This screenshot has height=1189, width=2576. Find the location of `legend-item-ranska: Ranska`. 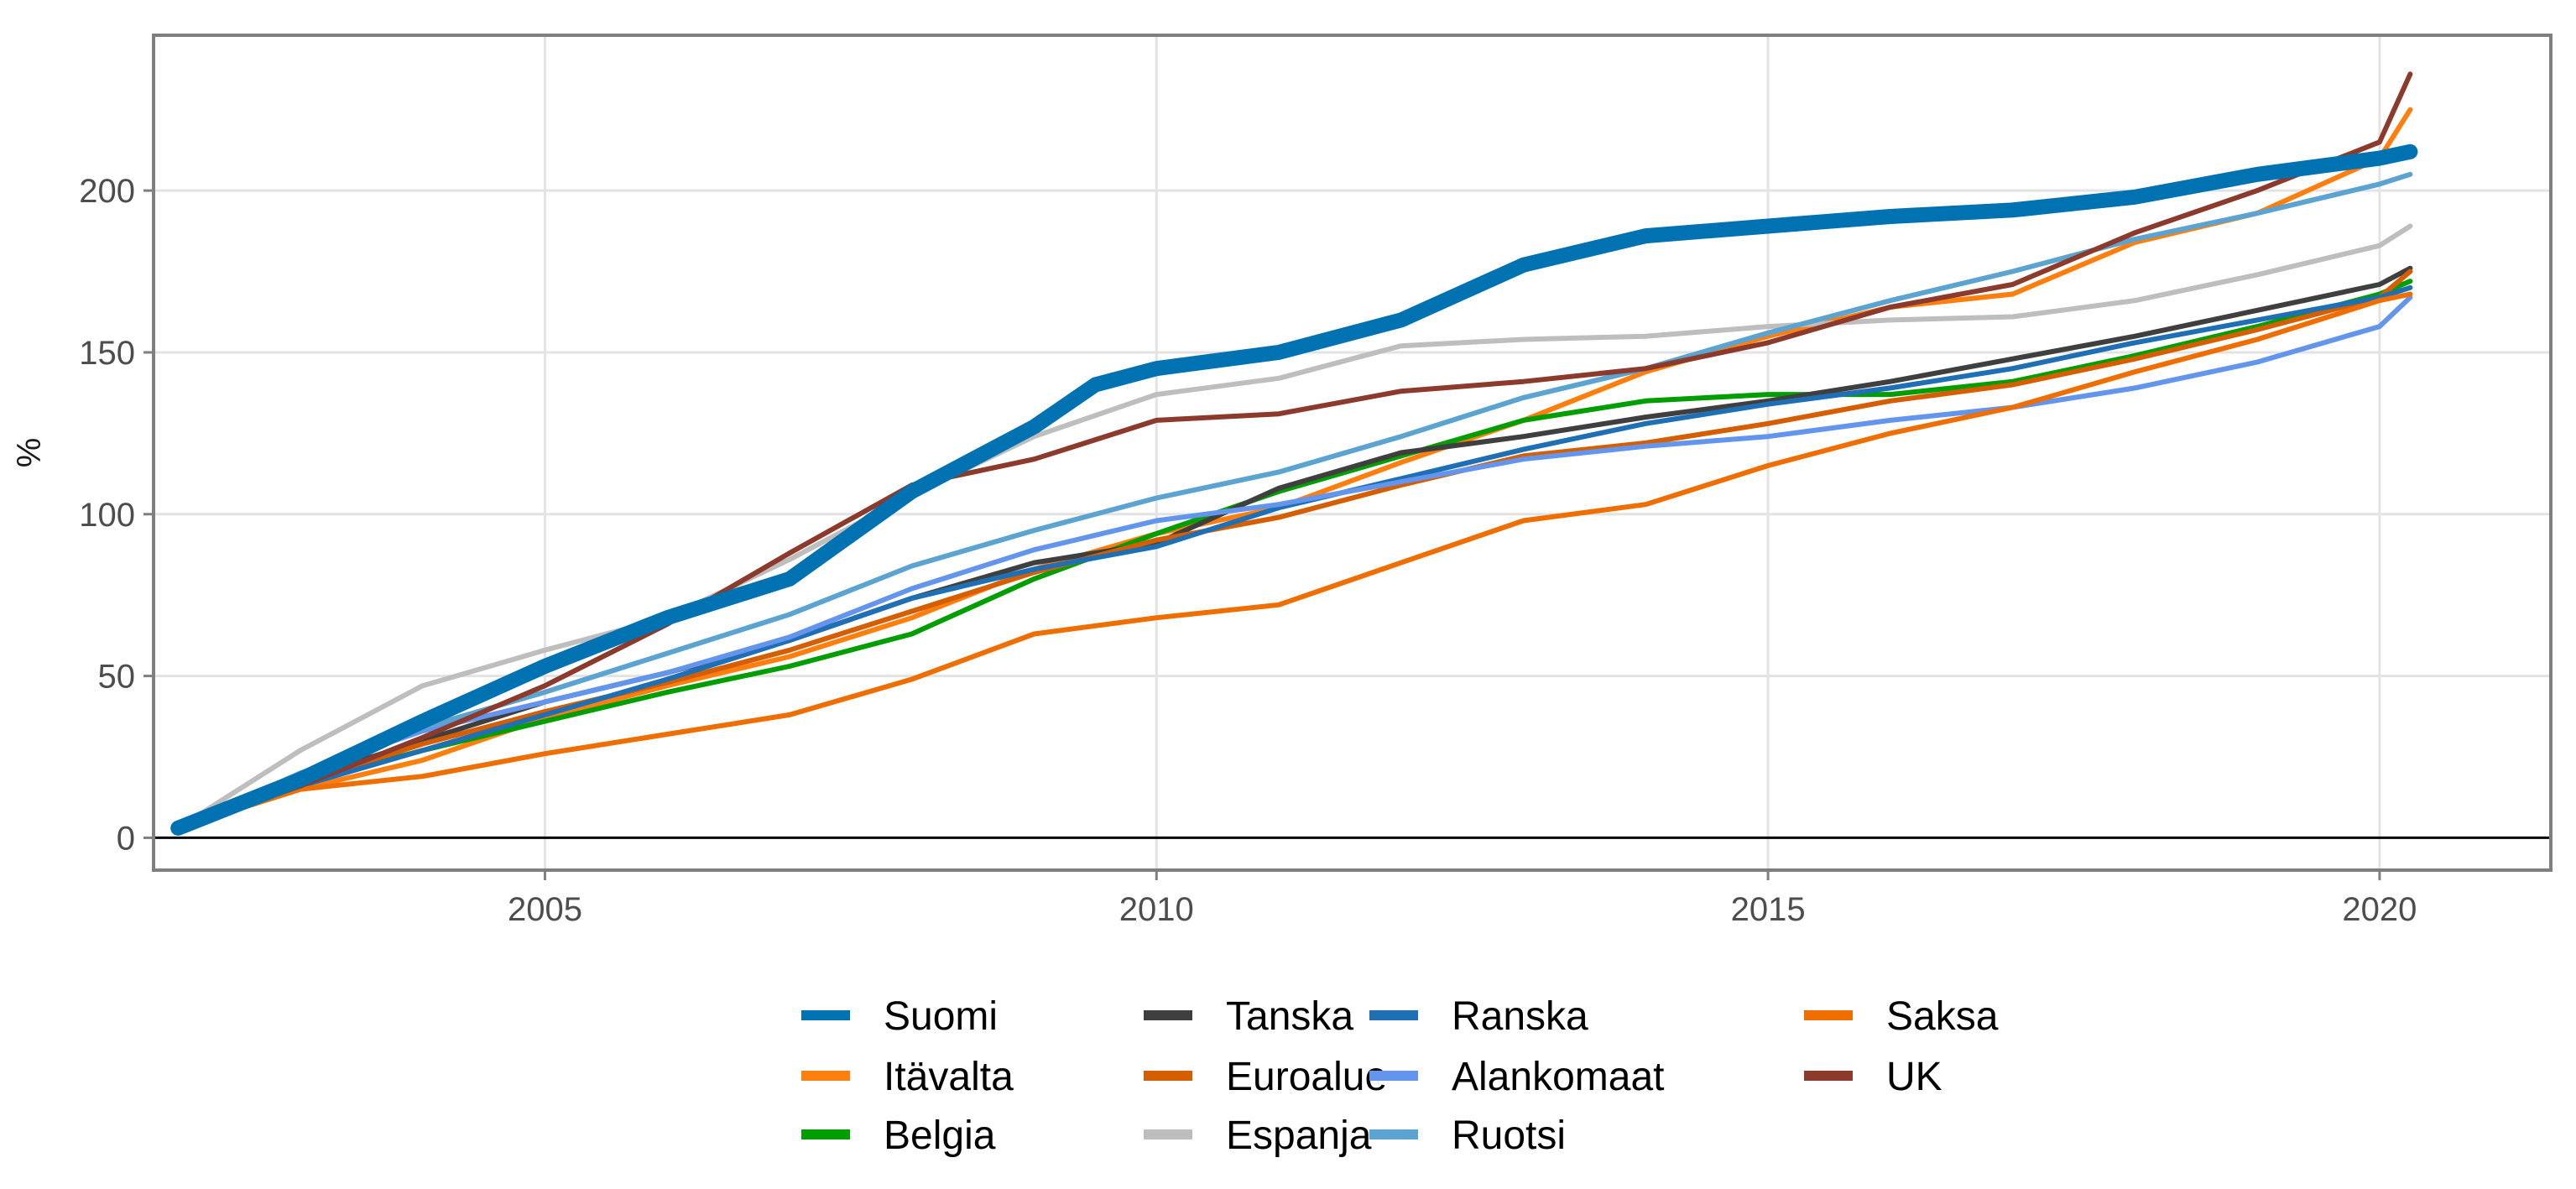

legend-item-ranska: Ranska is located at coordinates (1478, 1016).